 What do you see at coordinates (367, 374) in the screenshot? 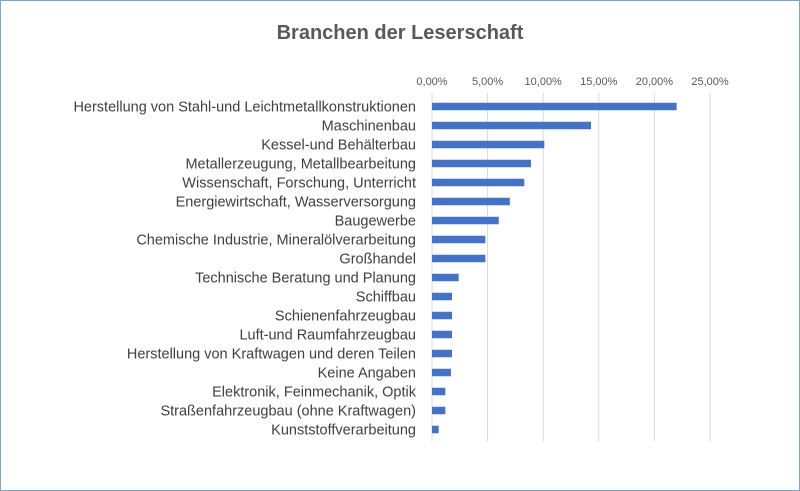
I see `category-label: Keine Angaben` at bounding box center [367, 374].